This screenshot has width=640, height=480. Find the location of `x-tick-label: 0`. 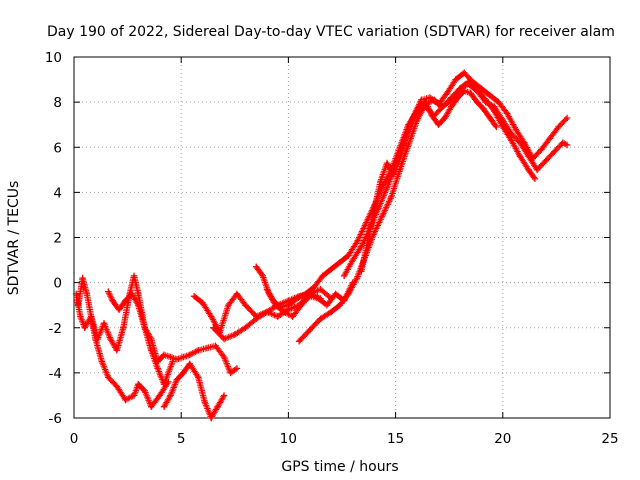

x-tick-label: 0 is located at coordinates (74, 439).